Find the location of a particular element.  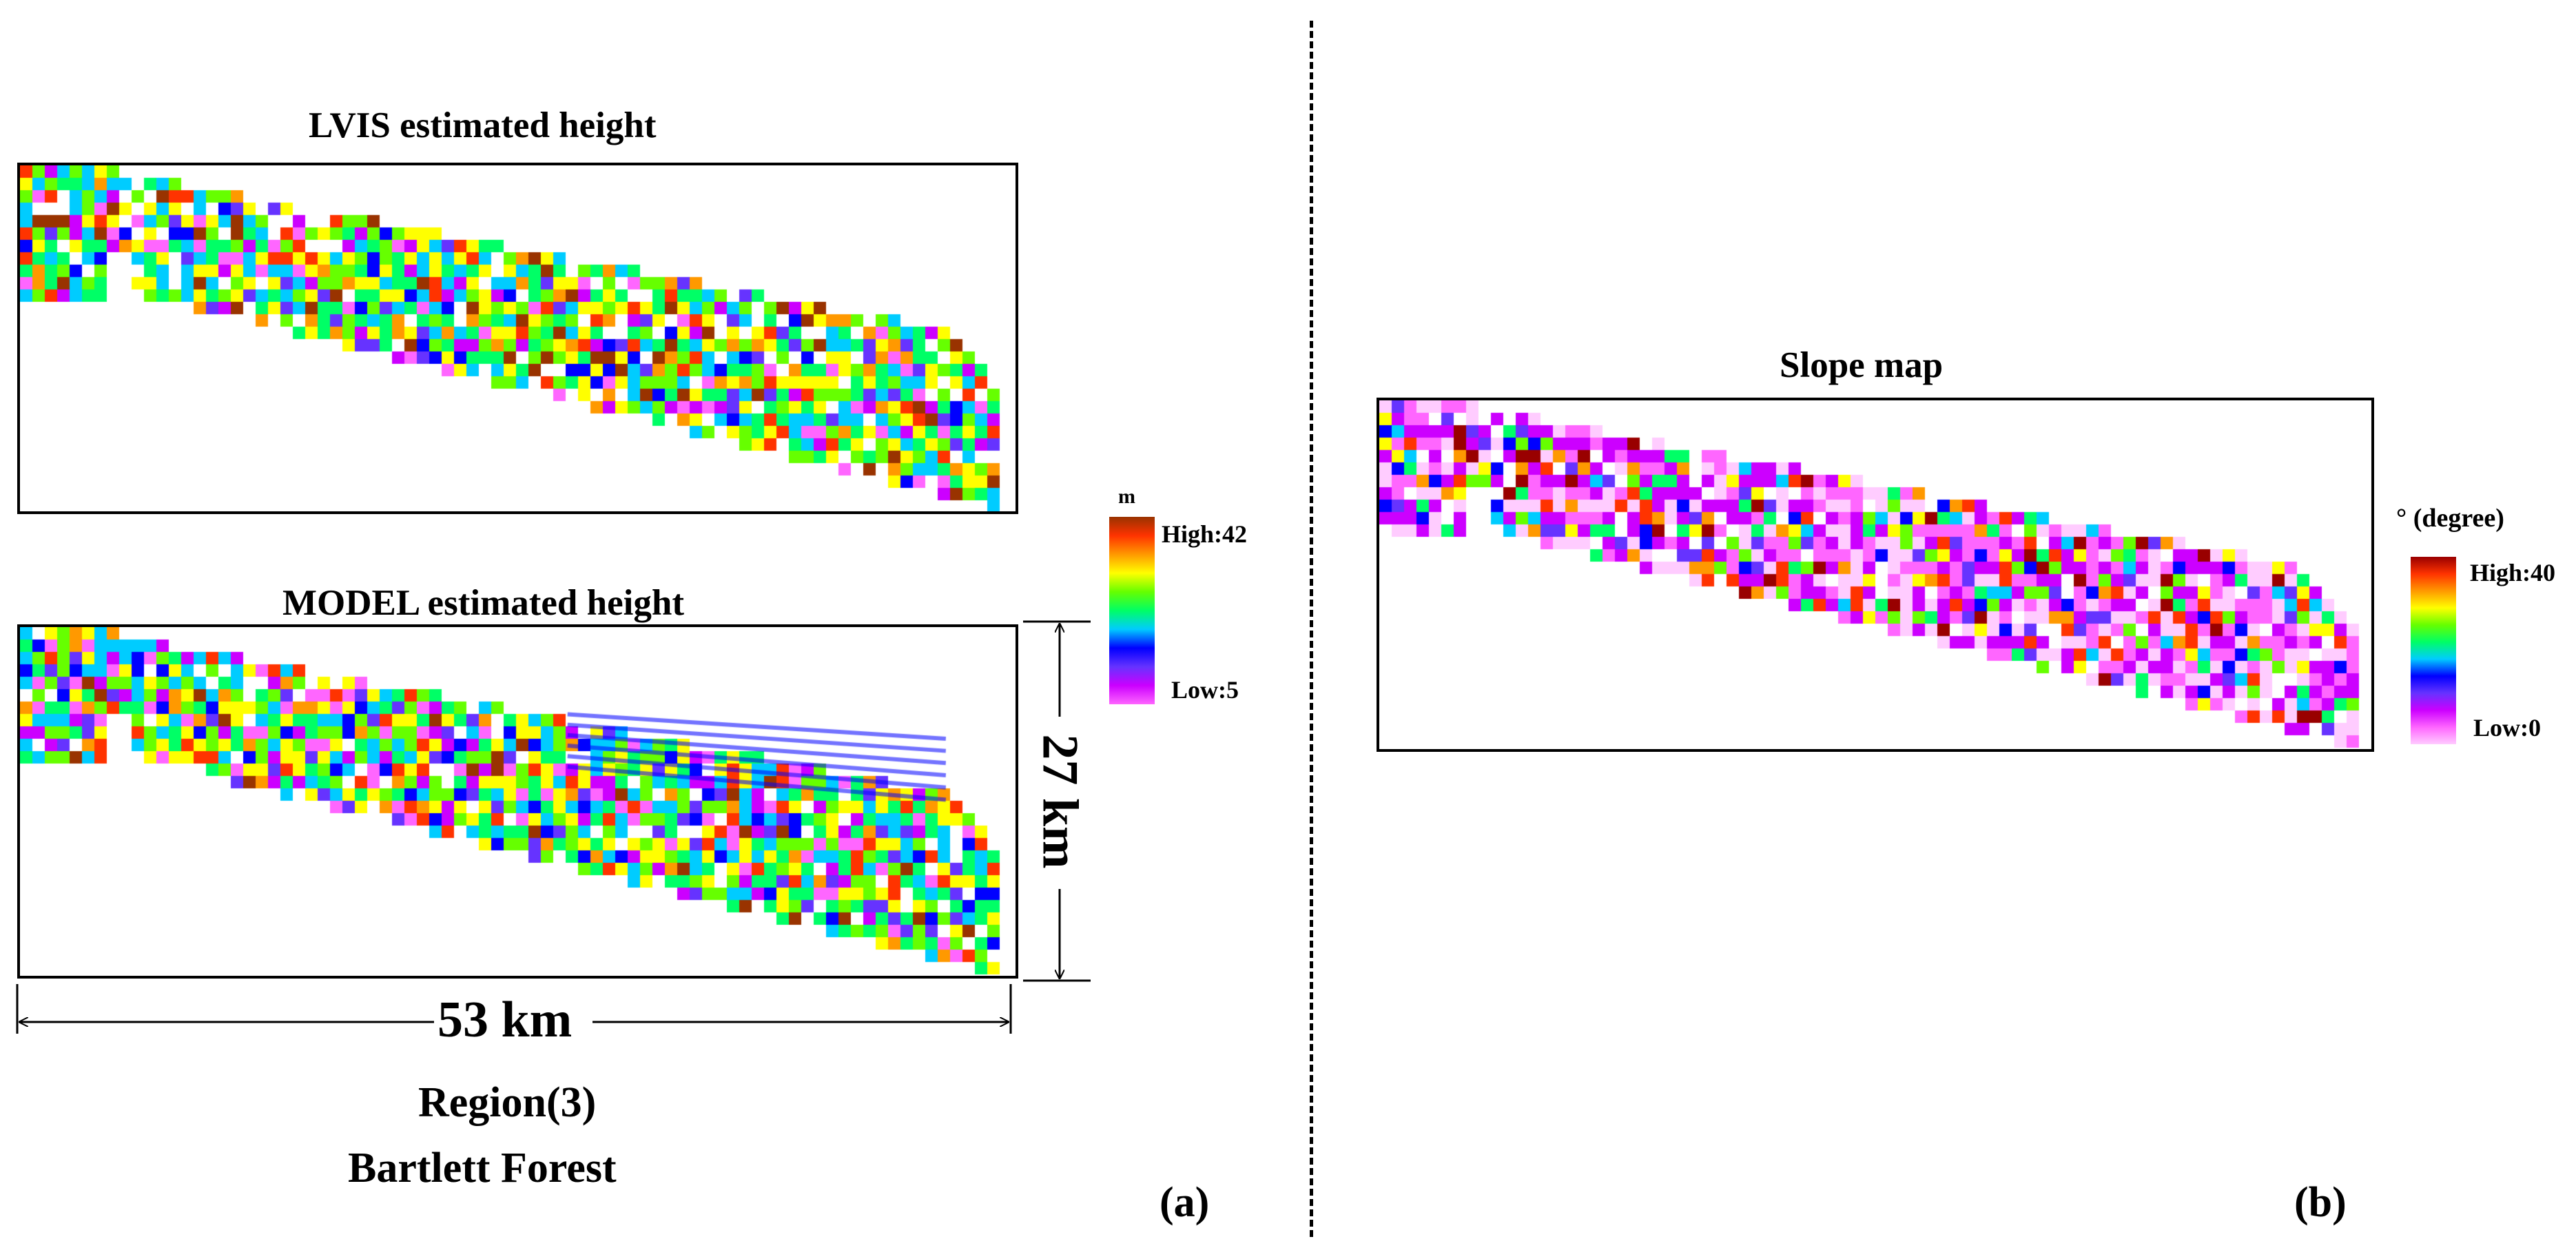

lvis-height-raster is located at coordinates (518, 338).